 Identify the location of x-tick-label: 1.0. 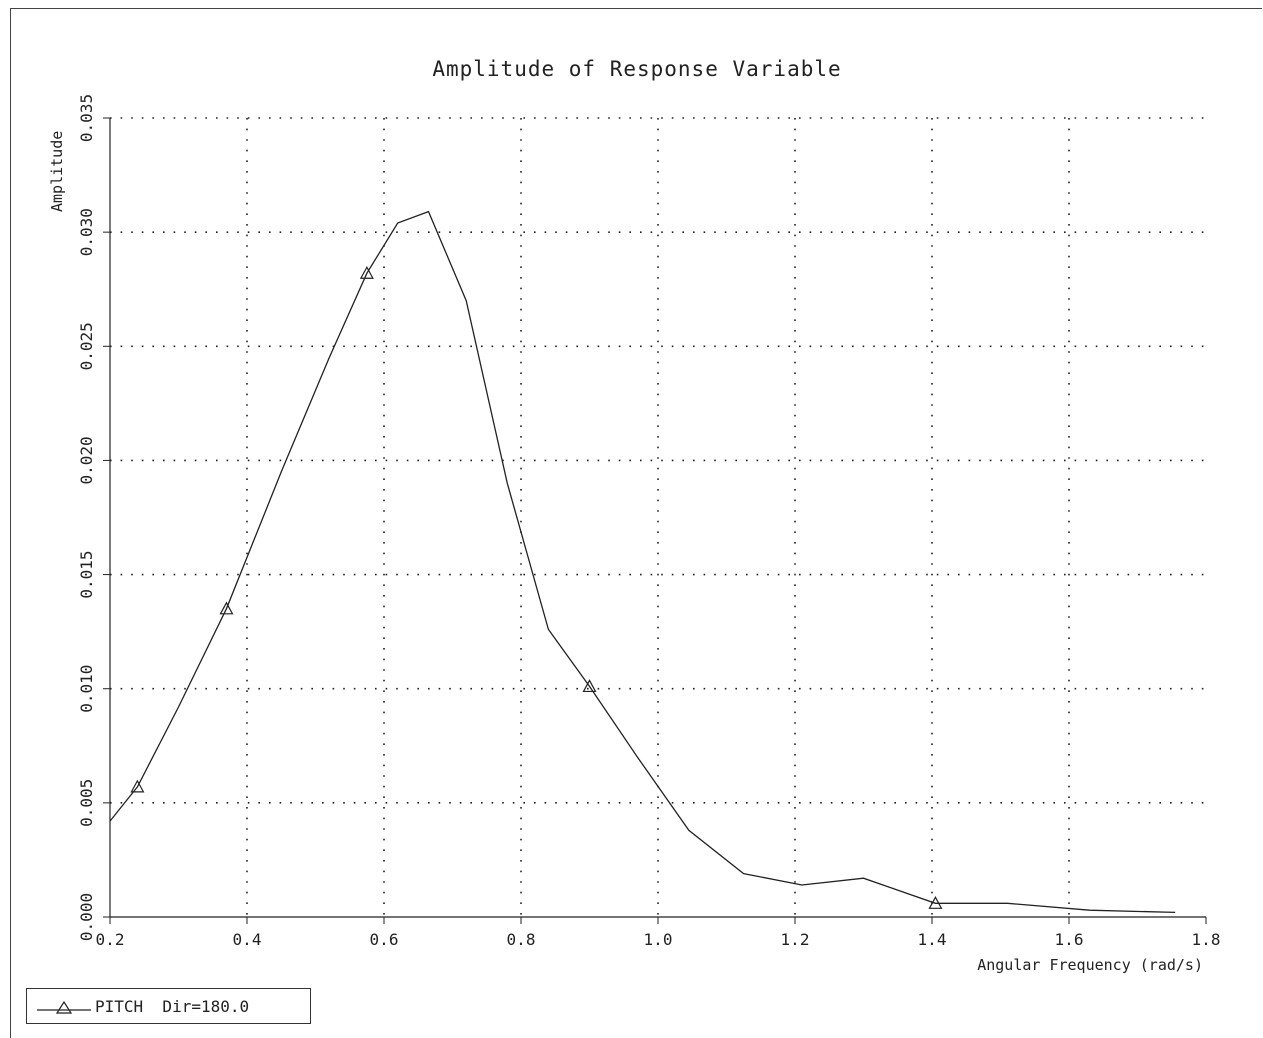
(658, 939).